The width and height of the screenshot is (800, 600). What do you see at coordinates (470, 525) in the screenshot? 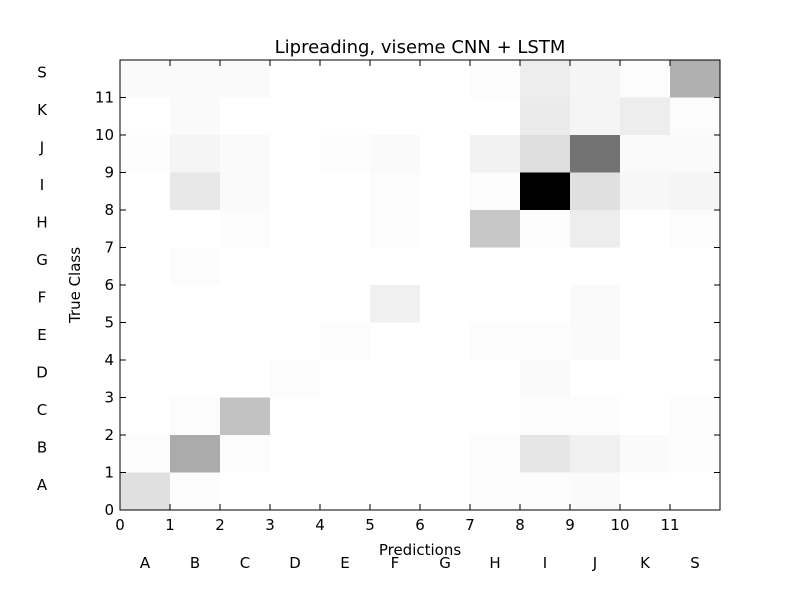
I see `x-tick-label: 7` at bounding box center [470, 525].